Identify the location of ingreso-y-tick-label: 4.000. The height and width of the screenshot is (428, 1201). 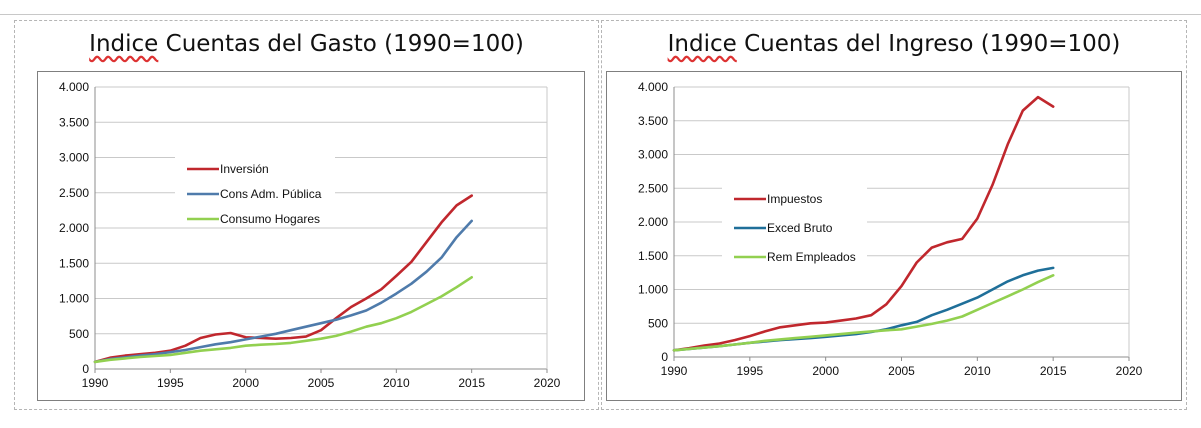
(653, 87).